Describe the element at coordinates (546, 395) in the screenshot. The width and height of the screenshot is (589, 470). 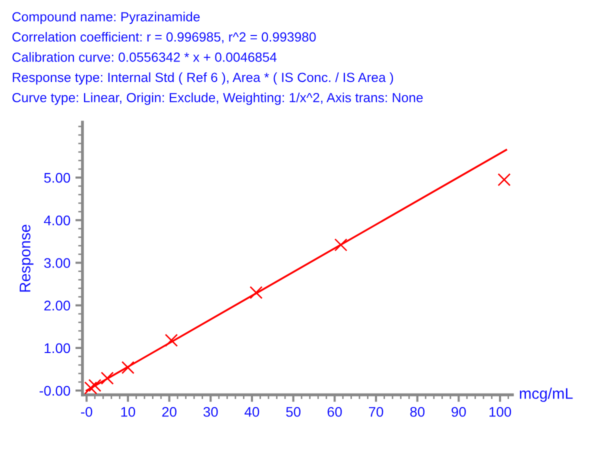
I see `x-axis-title: mcg/mL` at that location.